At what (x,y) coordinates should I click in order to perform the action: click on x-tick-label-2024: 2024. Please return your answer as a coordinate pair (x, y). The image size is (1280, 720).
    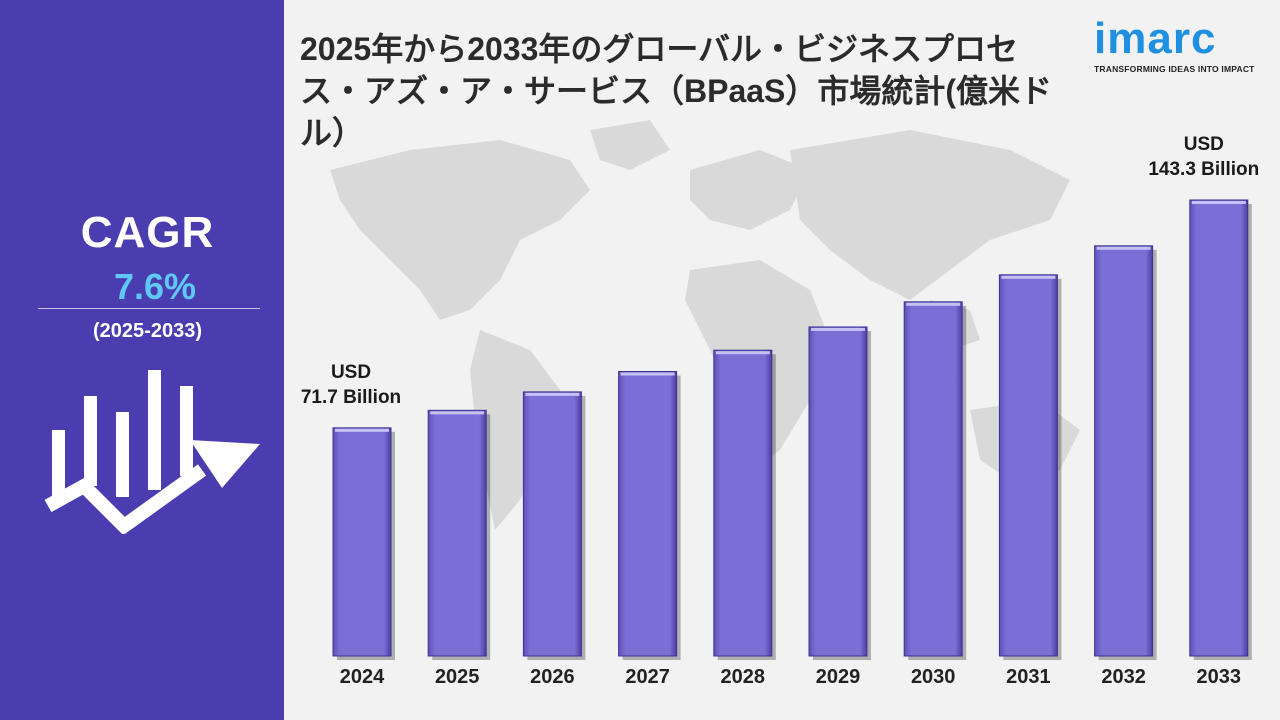
    Looking at the image, I should click on (362, 677).